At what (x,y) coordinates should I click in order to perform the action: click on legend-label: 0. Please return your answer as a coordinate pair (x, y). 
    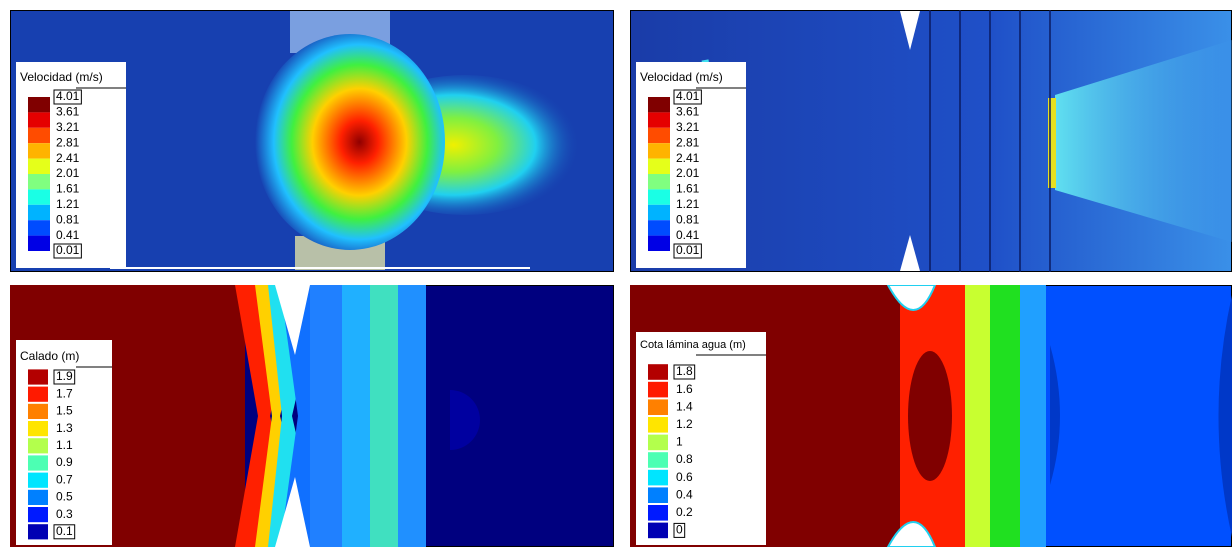
    Looking at the image, I should click on (679, 530).